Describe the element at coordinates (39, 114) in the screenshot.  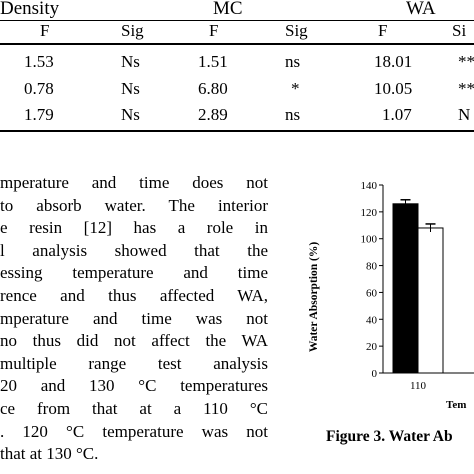
I see `table-cell: 1.79` at that location.